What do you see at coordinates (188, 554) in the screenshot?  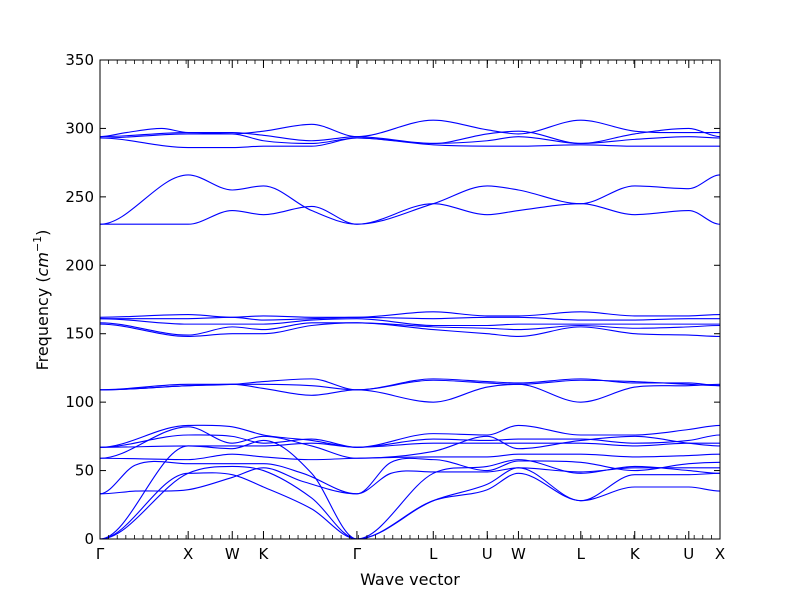 I see `x-tick-label-1: X` at bounding box center [188, 554].